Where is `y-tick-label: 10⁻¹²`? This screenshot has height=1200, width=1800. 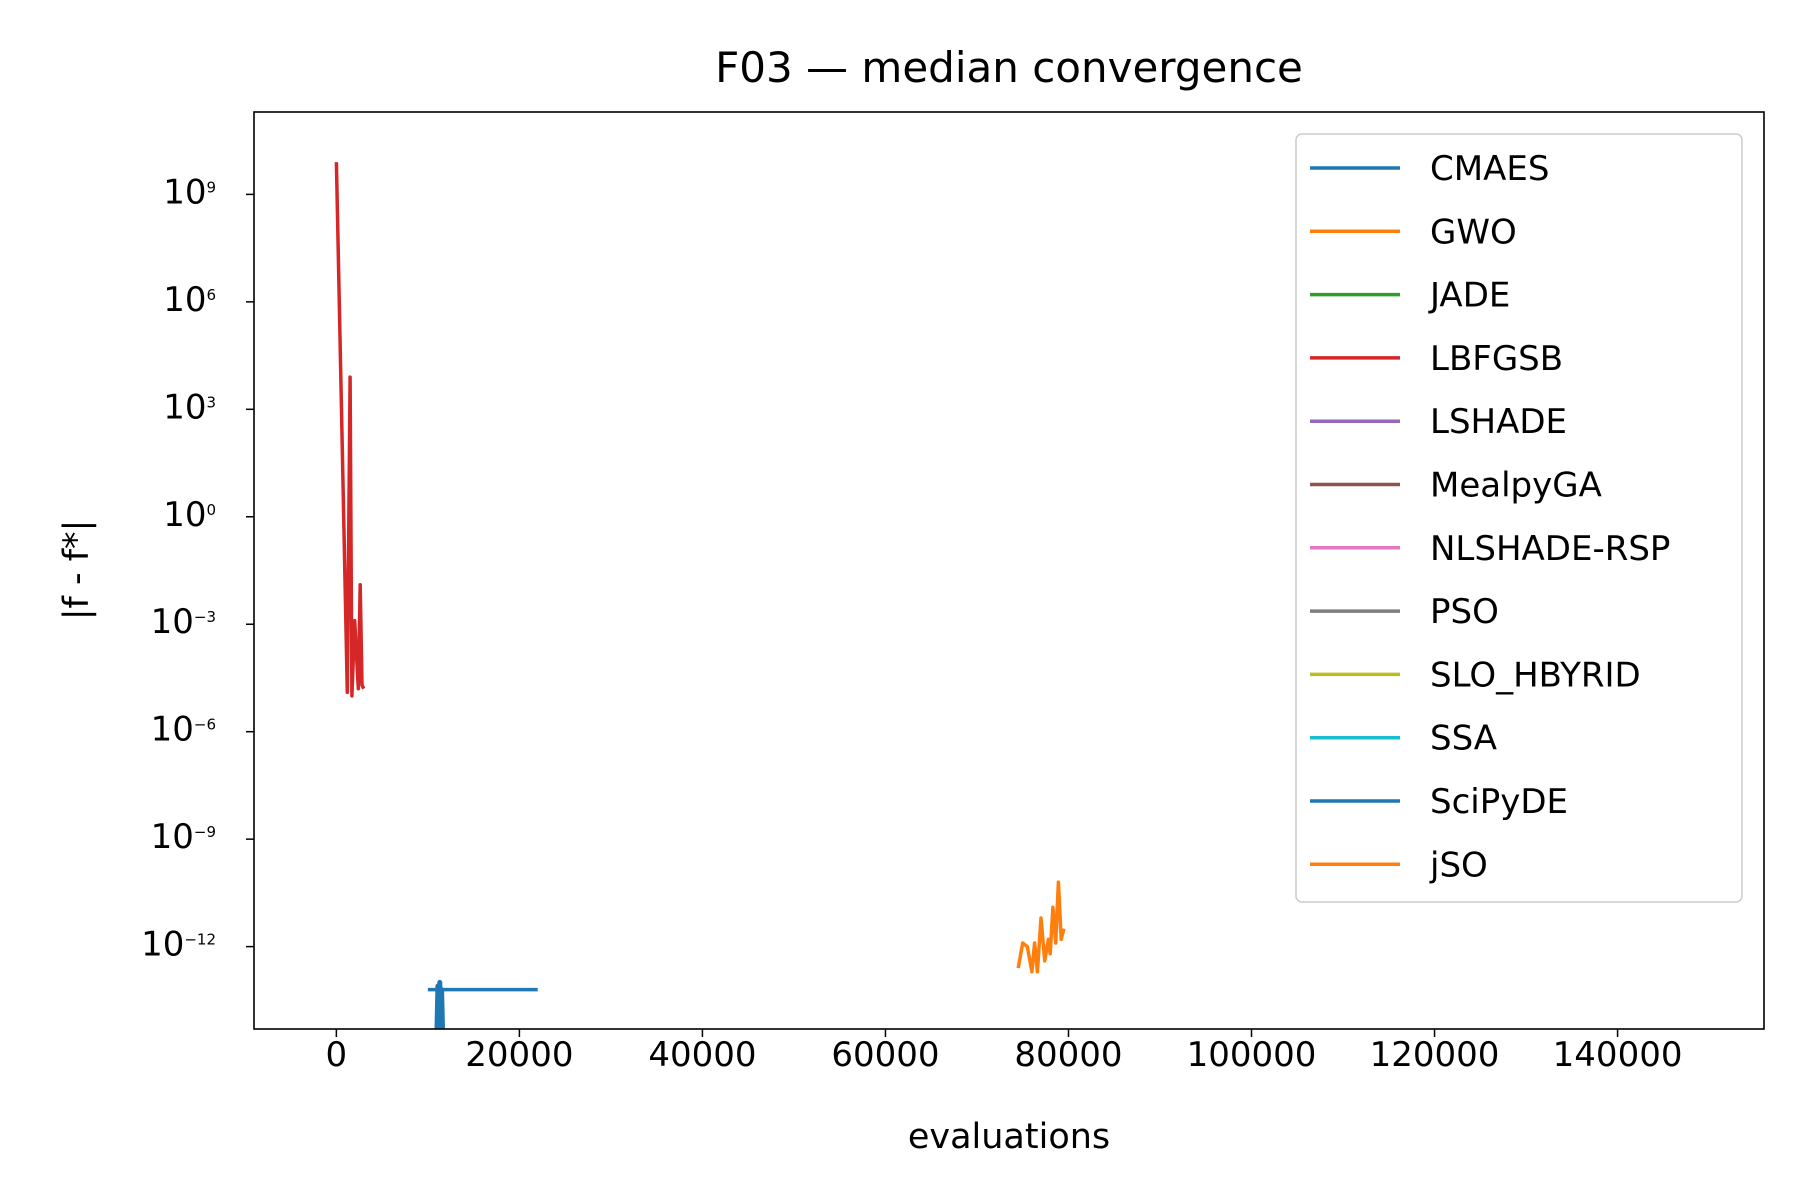 y-tick-label: 10⁻¹² is located at coordinates (178, 945).